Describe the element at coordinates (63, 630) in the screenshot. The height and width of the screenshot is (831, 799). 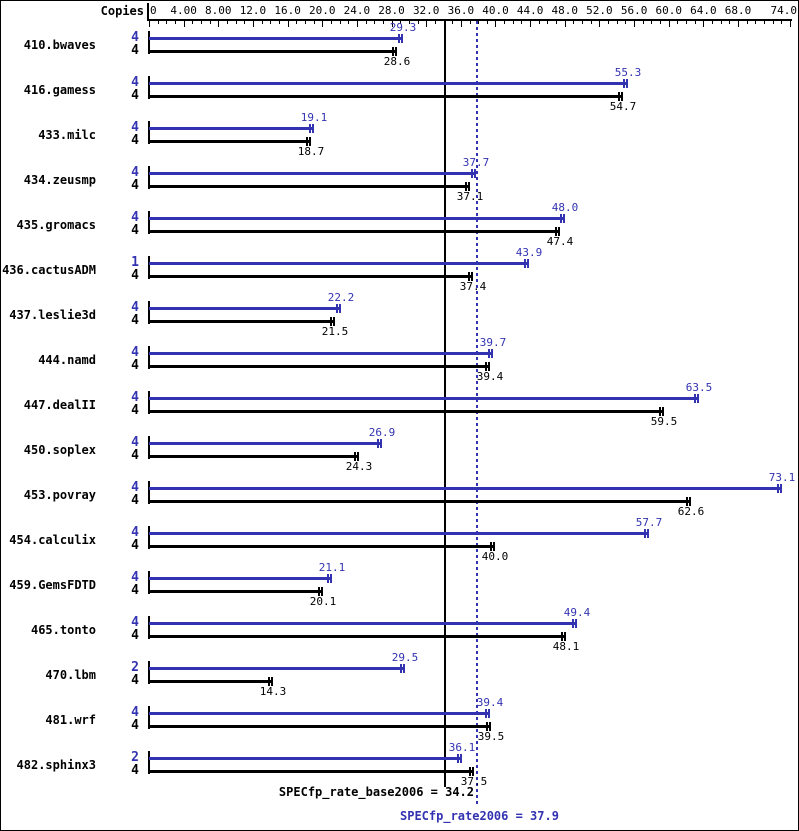
I see `benchmark-label: 465.tonto` at that location.